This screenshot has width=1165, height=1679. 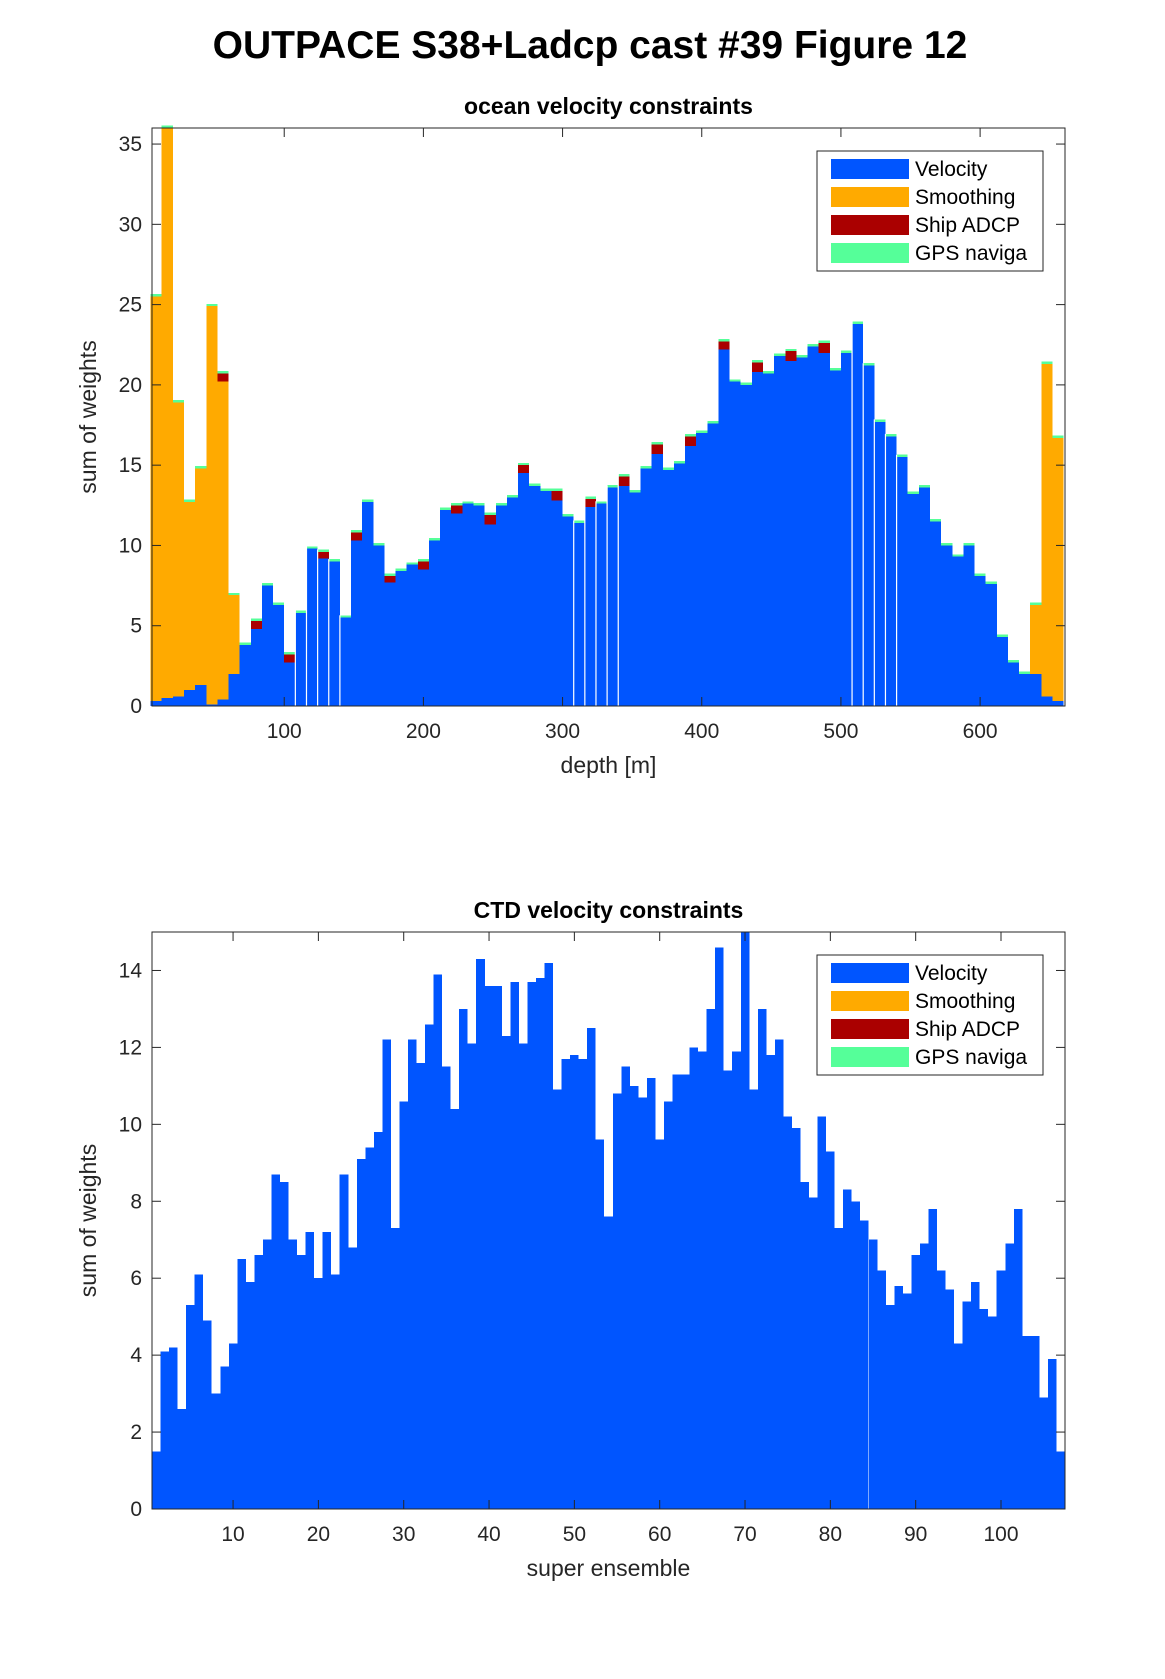 I want to click on ocean-ytick-label: 15, so click(x=130, y=465).